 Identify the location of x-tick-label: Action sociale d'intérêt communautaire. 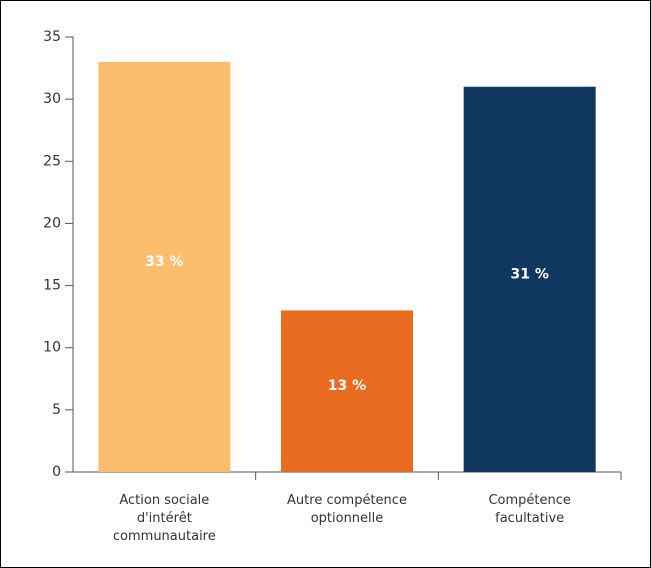
(164, 518).